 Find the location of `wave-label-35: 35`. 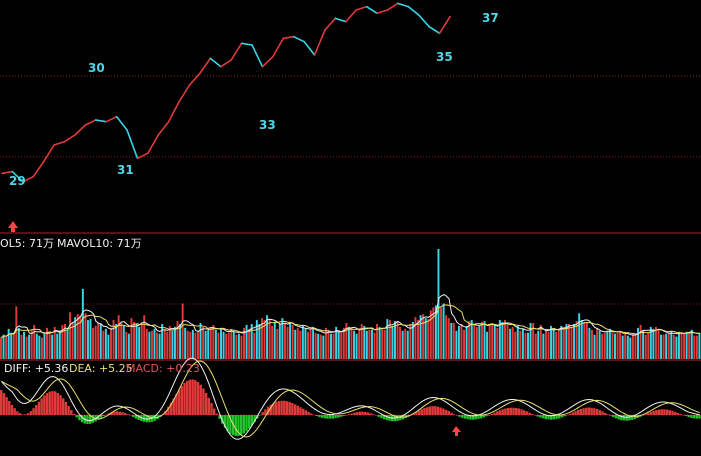

wave-label-35: 35 is located at coordinates (444, 57).